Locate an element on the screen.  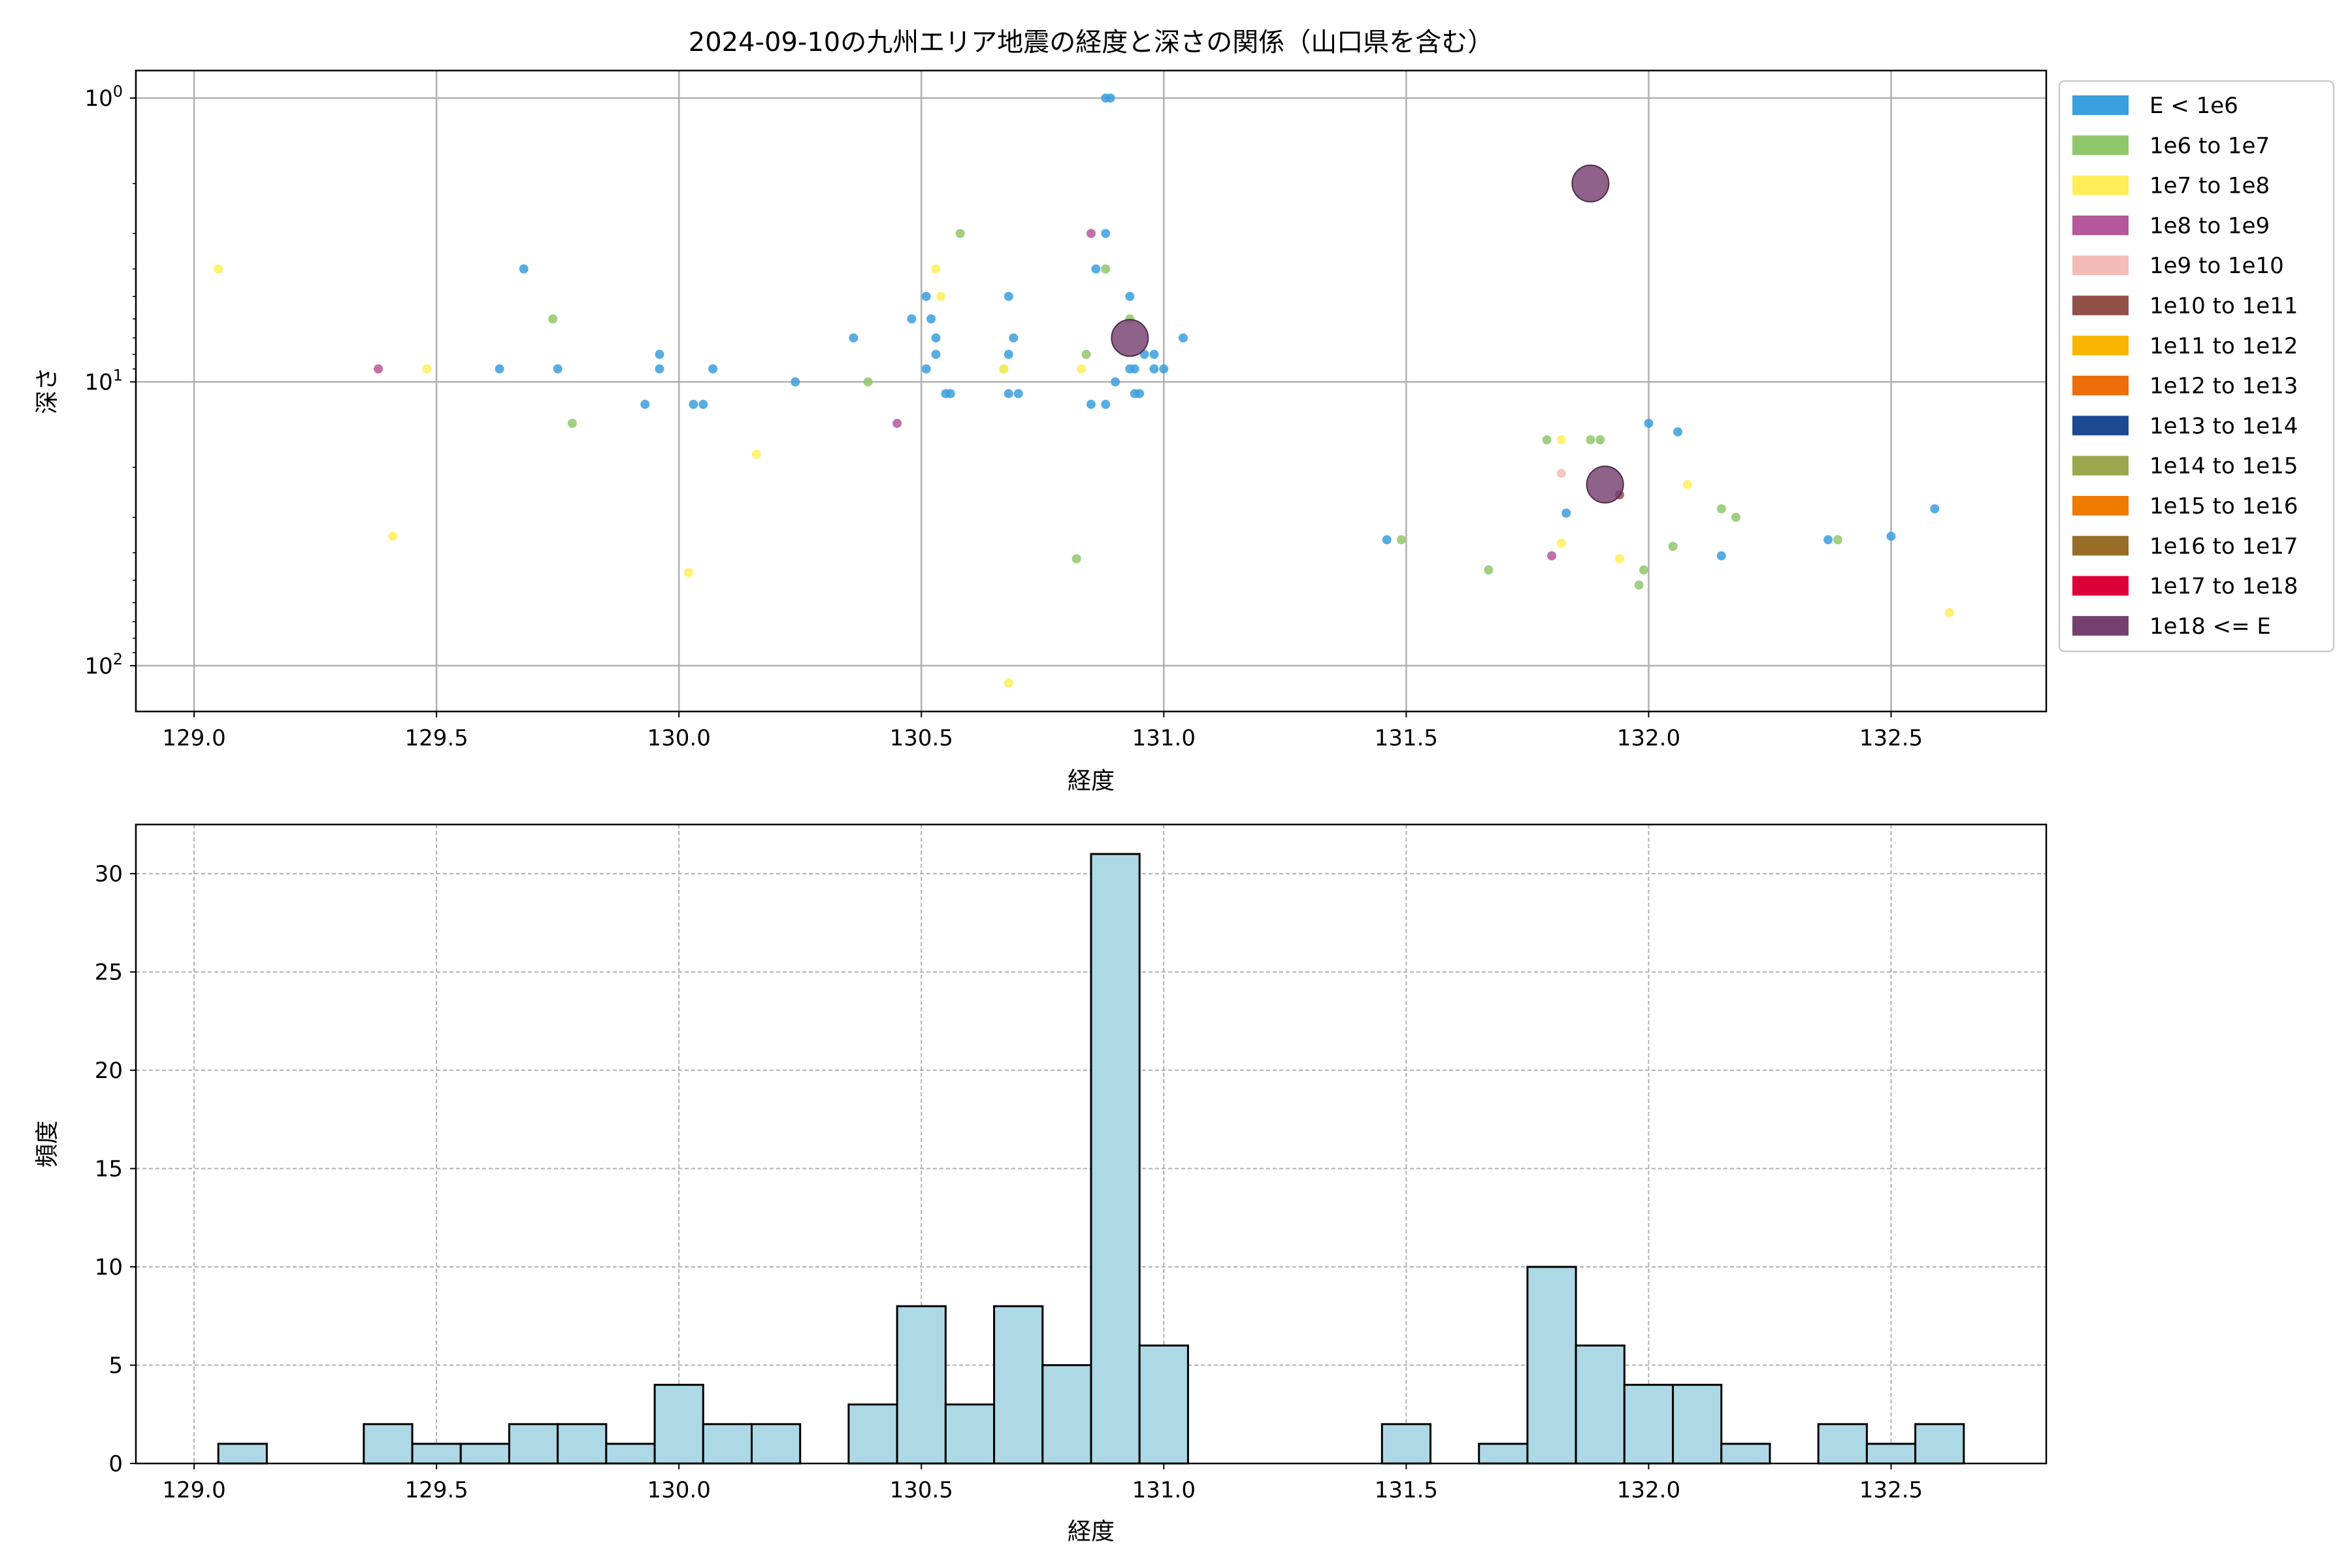
chart-title: 2024-09-10の九州エリア地震の経度と深さの関係（山口県を含む） is located at coordinates (1091, 42).